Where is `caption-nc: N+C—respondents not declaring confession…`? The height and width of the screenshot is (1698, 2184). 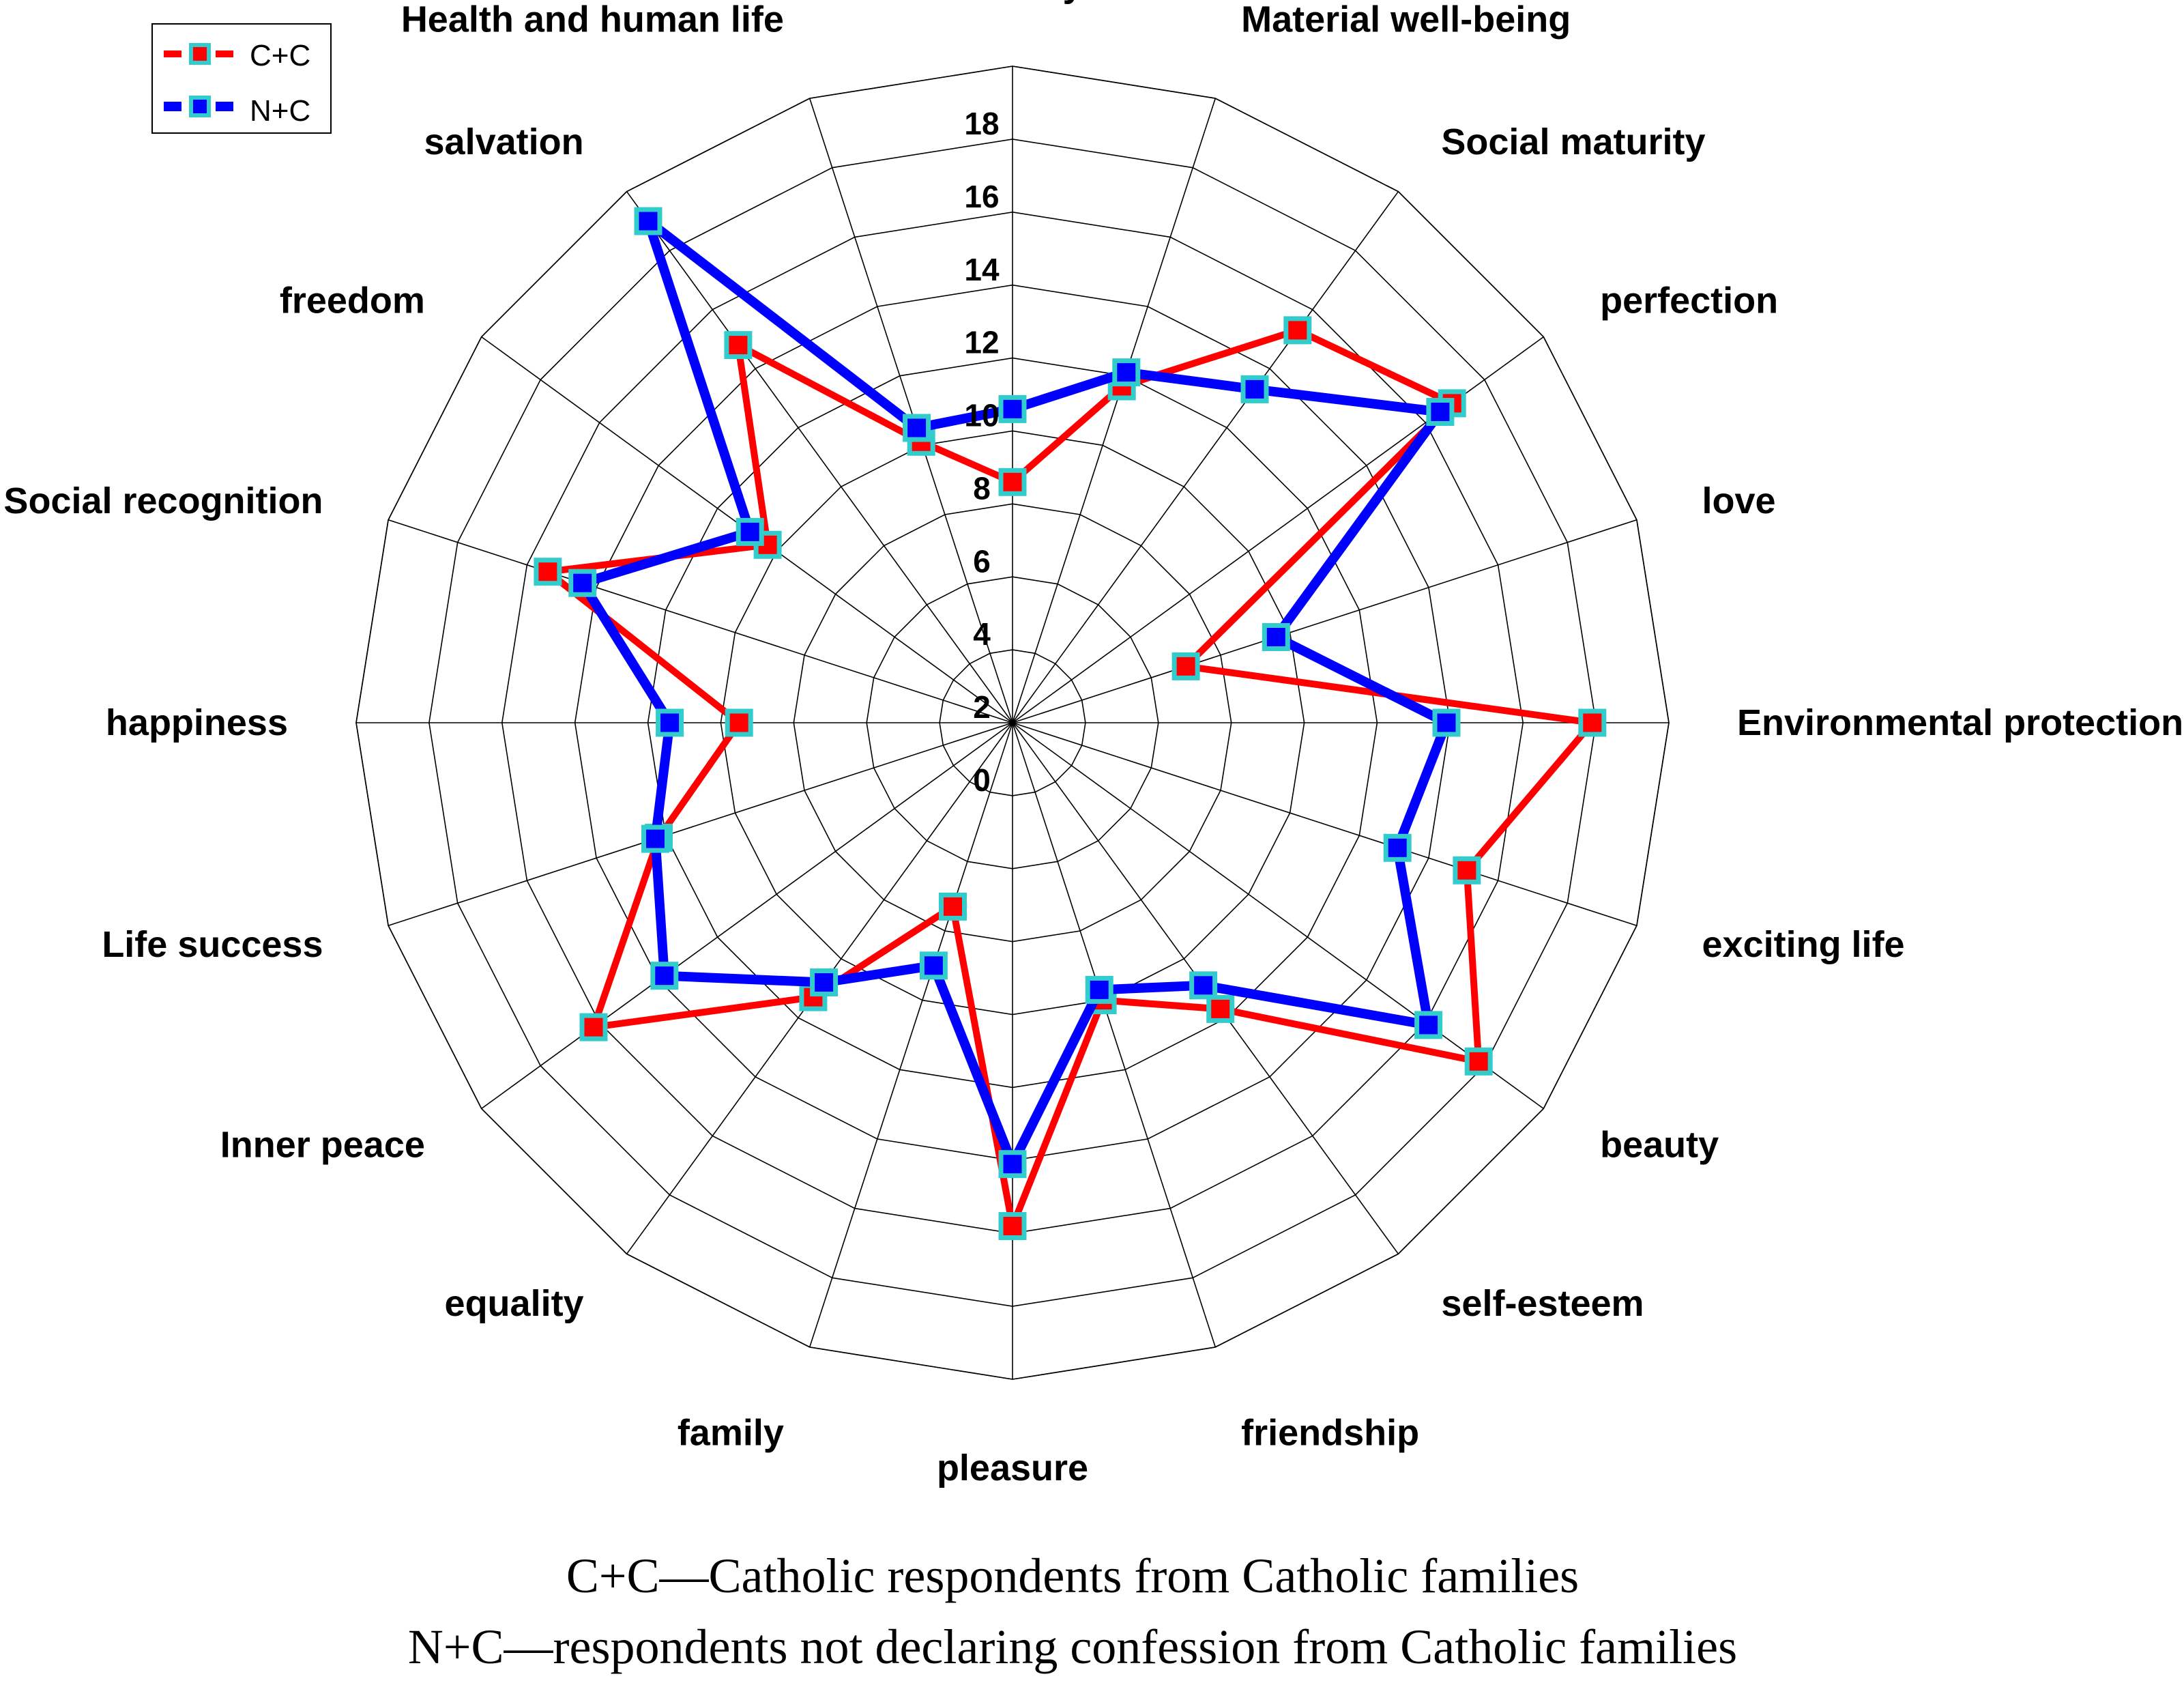
caption-nc: N+C—respondents not declaring confession… is located at coordinates (1072, 1647).